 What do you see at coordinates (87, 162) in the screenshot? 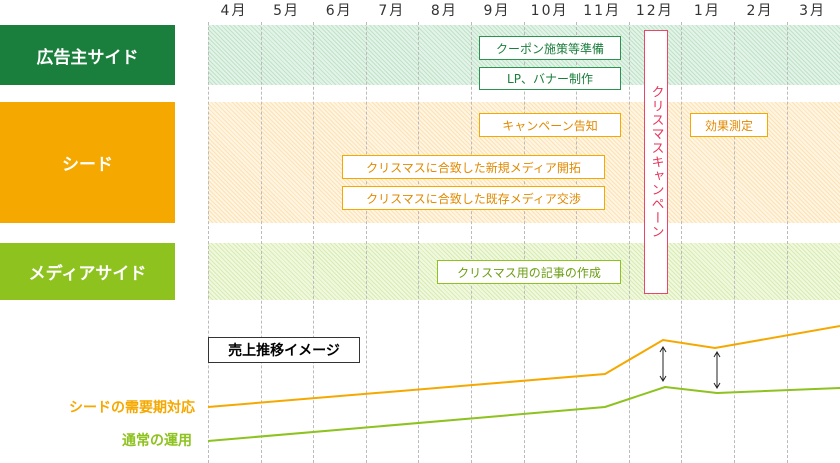
I see `row-label-seed: シード` at bounding box center [87, 162].